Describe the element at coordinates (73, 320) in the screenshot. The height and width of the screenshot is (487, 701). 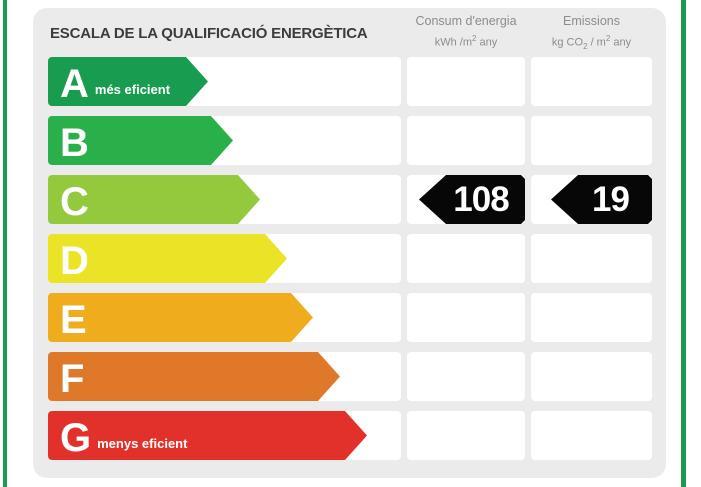
I see `rating-letter-e: E` at that location.